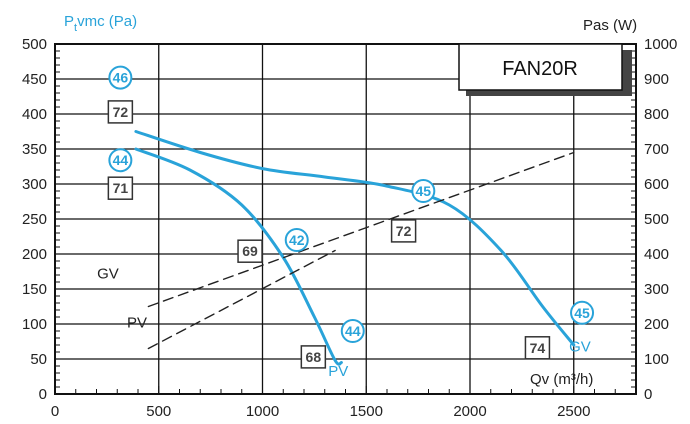  What do you see at coordinates (34, 79) in the screenshot?
I see `y-left-tick-label: 450` at bounding box center [34, 79].